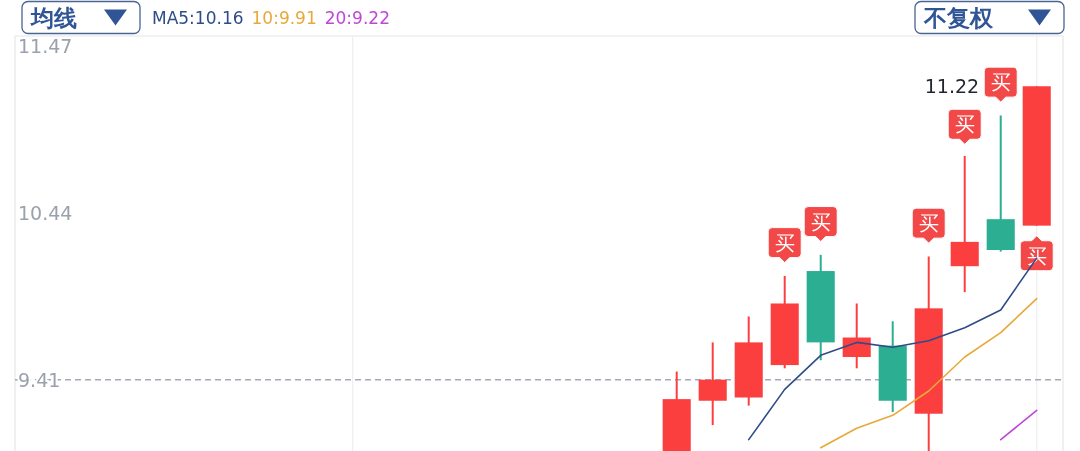  What do you see at coordinates (45, 45) in the screenshot?
I see `y-tick-label: 11.47` at bounding box center [45, 45].